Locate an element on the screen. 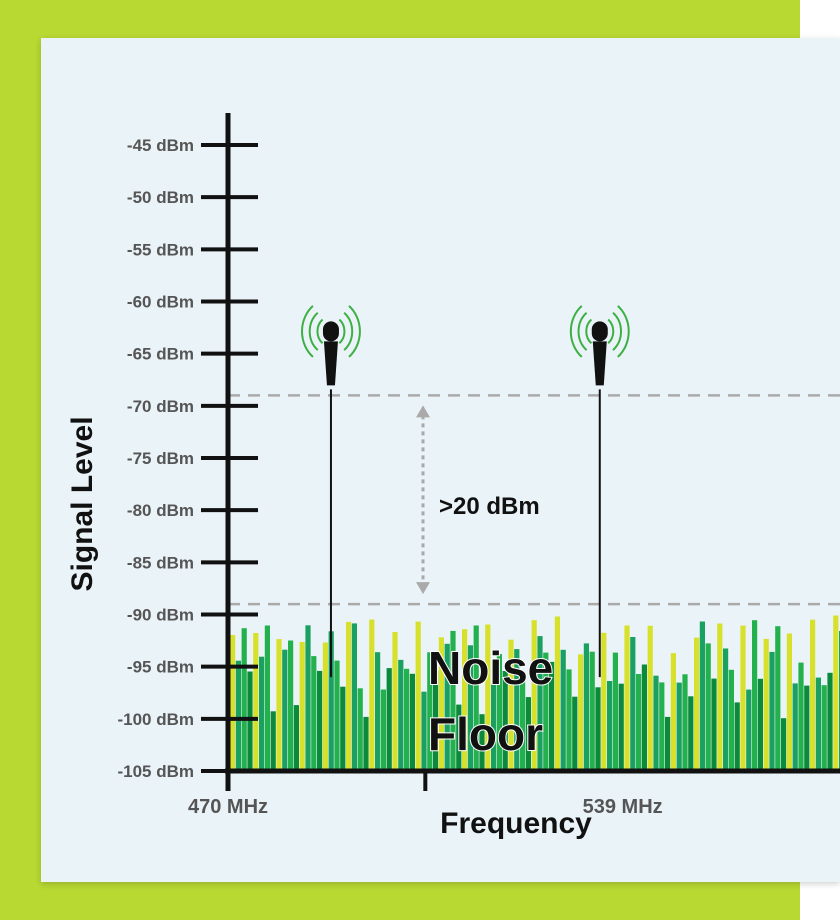 The height and width of the screenshot is (920, 840). noise-label-line1: Noise is located at coordinates (490, 668).